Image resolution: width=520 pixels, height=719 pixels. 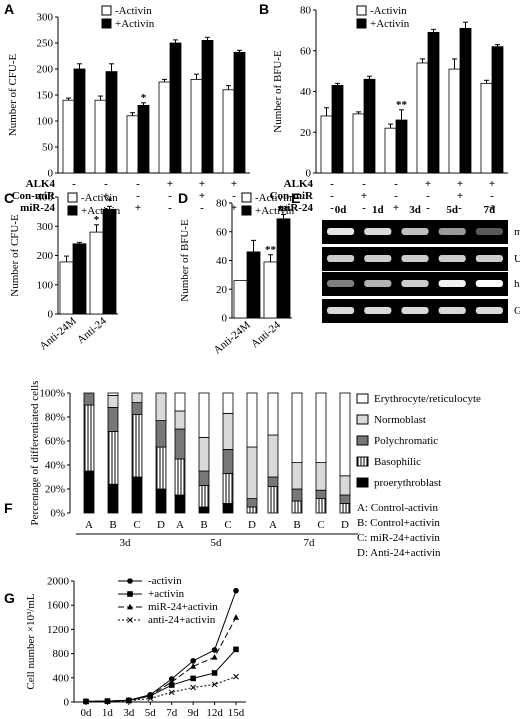 What do you see at coordinates (151, 713) in the screenshot?
I see `x-tick-label: 5d` at bounding box center [151, 713].